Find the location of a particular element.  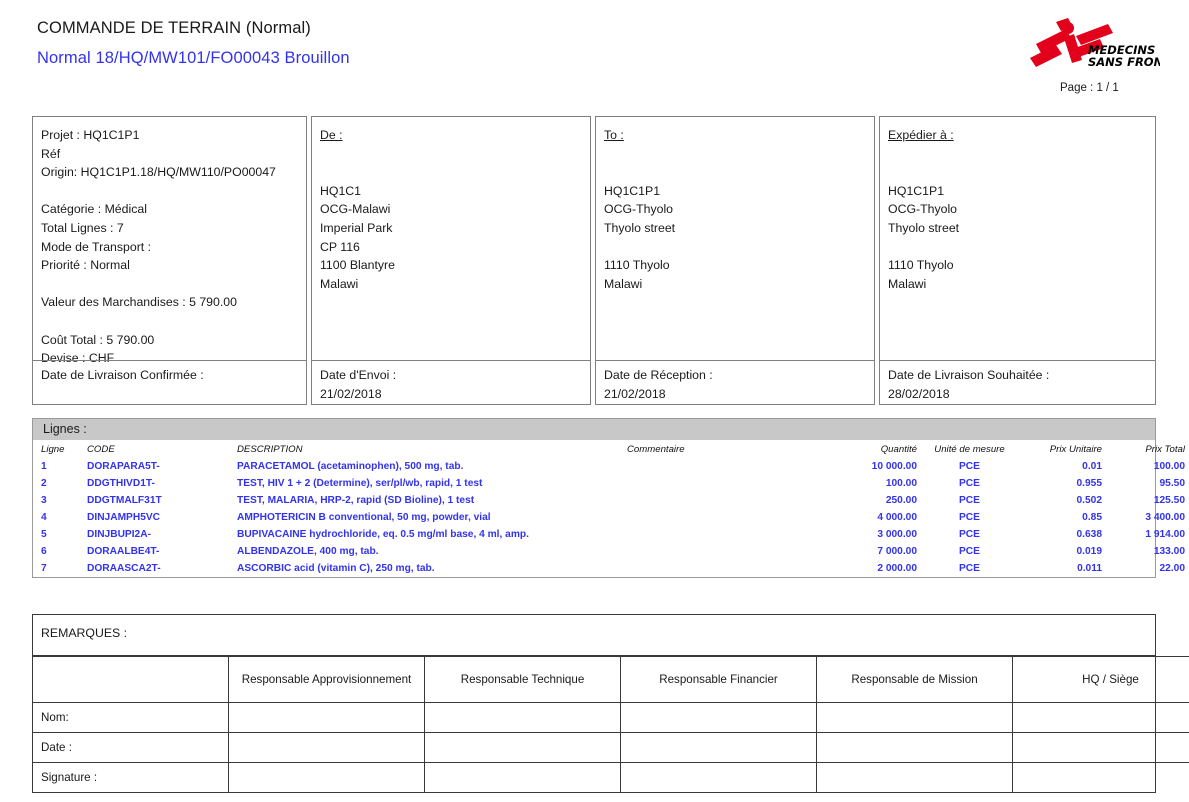

to-line-2: OCG-Thyolo is located at coordinates (639, 209).